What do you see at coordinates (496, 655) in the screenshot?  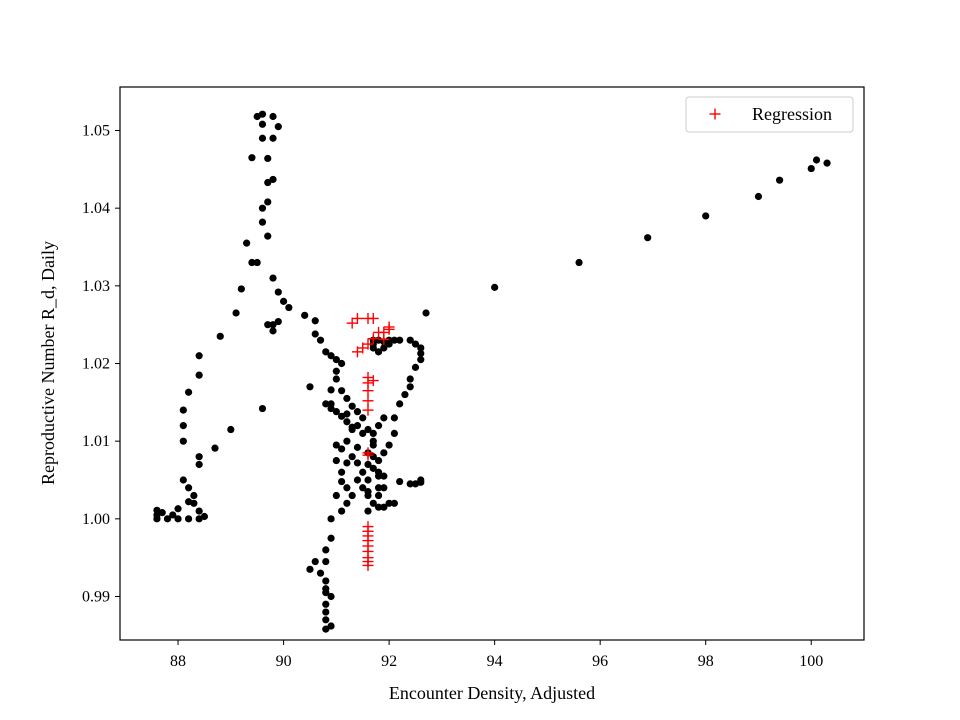 I see `x-axis-ticks: 88 90 92 94 96 98 100` at bounding box center [496, 655].